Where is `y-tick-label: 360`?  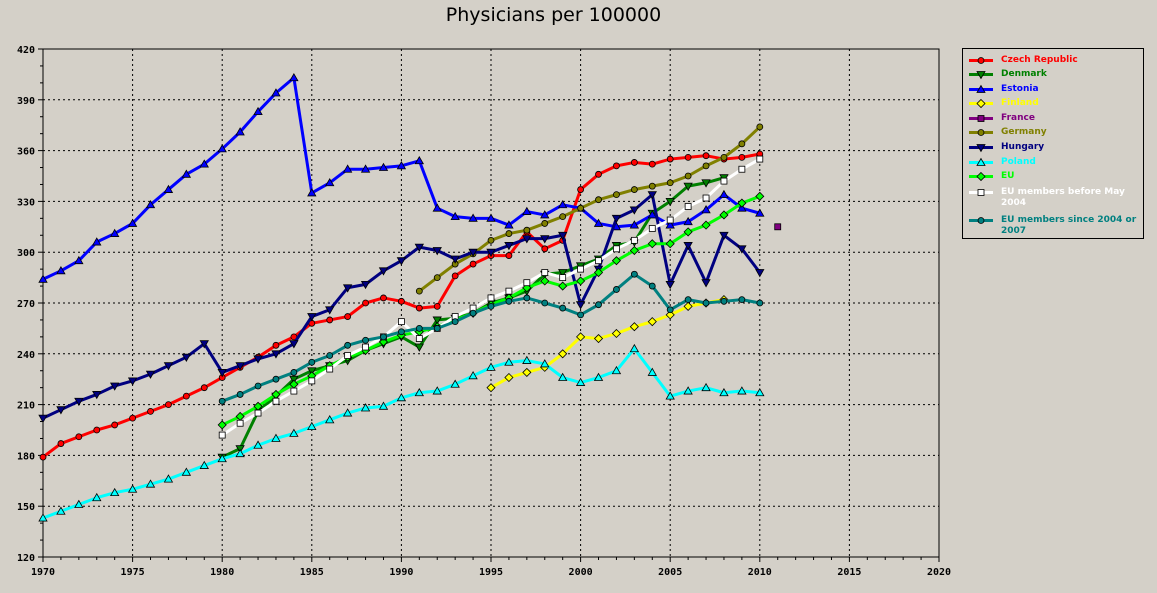
y-tick-label: 360 is located at coordinates (26, 152).